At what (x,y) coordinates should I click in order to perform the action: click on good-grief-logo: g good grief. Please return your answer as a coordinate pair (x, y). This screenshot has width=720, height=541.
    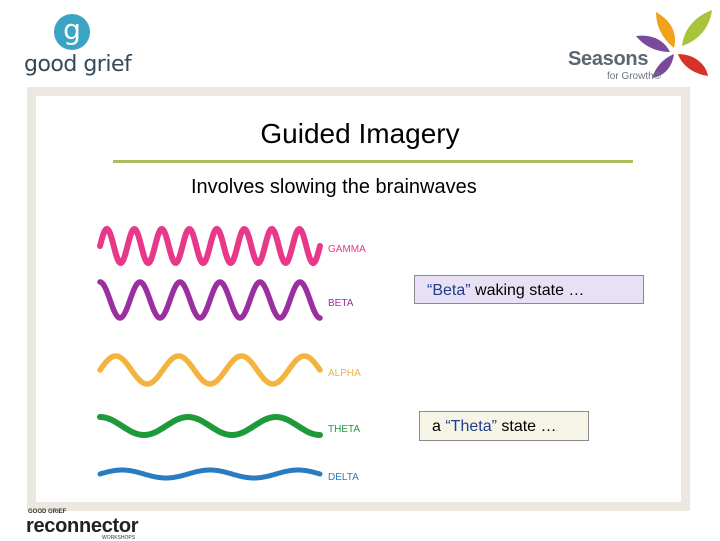
    Looking at the image, I should click on (79, 49).